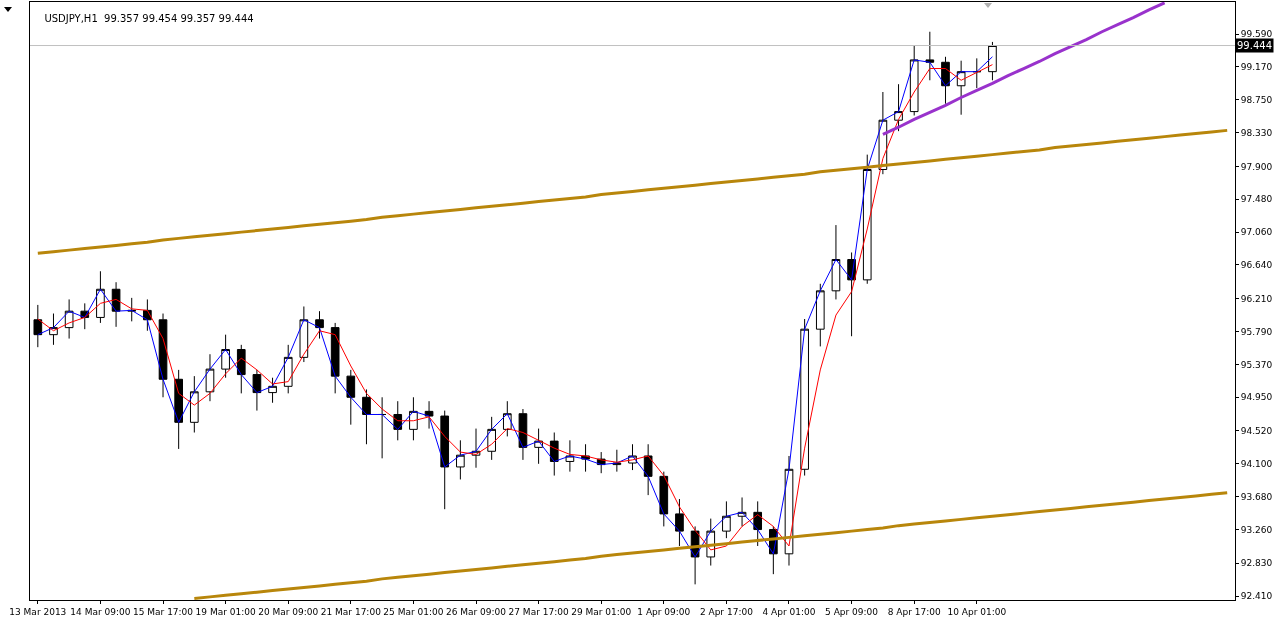  What do you see at coordinates (38, 611) in the screenshot?
I see `x-tick-label: 13 Mar 2013` at bounding box center [38, 611].